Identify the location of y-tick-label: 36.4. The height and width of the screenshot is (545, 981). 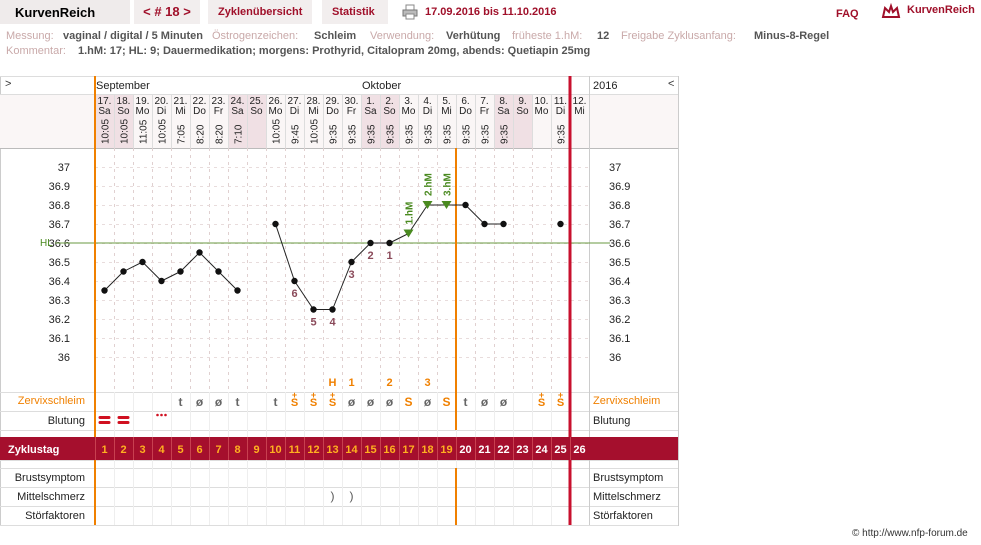
(59, 282).